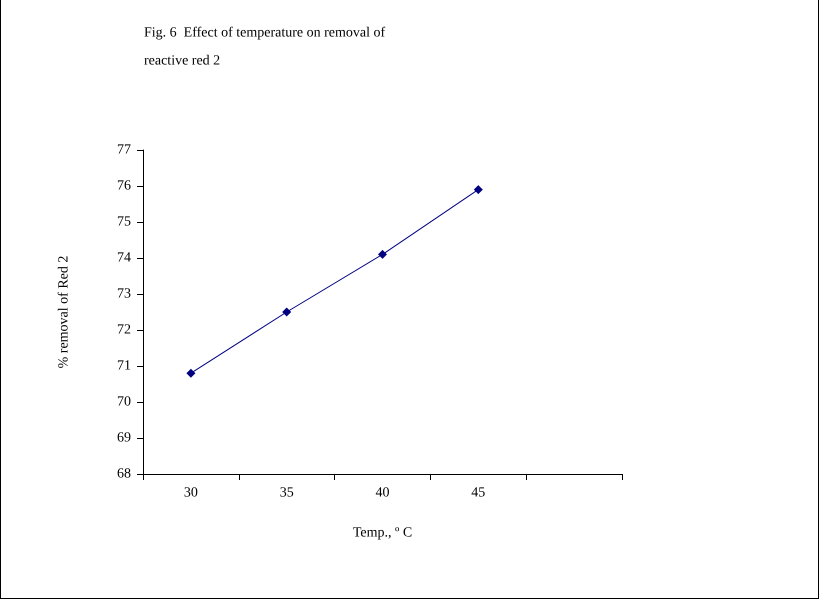 This screenshot has height=599, width=819. What do you see at coordinates (382, 533) in the screenshot?
I see `x-axis-title: Temp., º C` at bounding box center [382, 533].